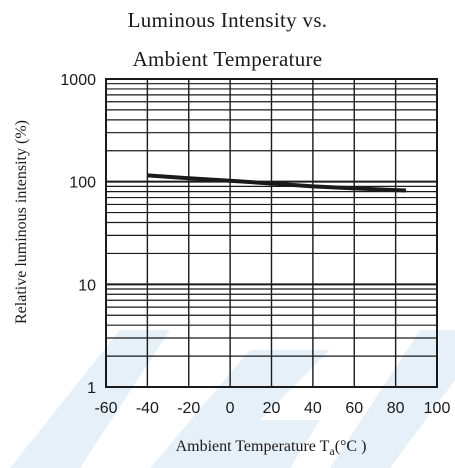  Describe the element at coordinates (227, 59) in the screenshot. I see `chart-title-line-2: Ambient Temperature` at that location.